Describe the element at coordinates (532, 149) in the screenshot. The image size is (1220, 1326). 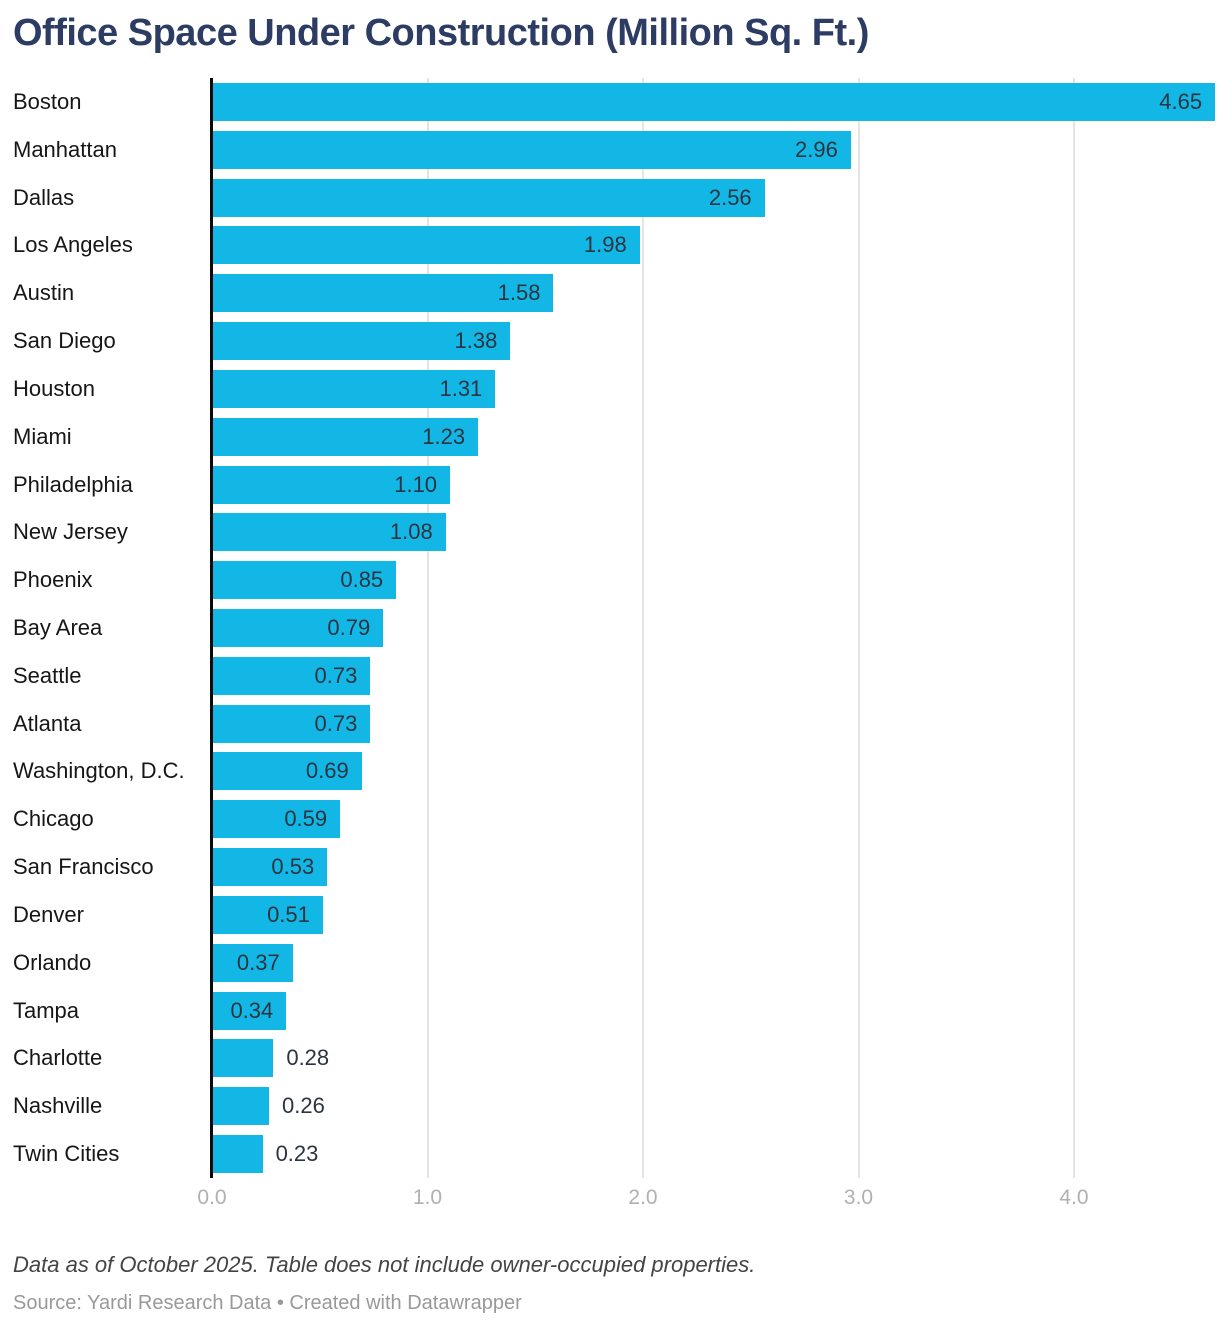
I see `bar: 2.96` at that location.